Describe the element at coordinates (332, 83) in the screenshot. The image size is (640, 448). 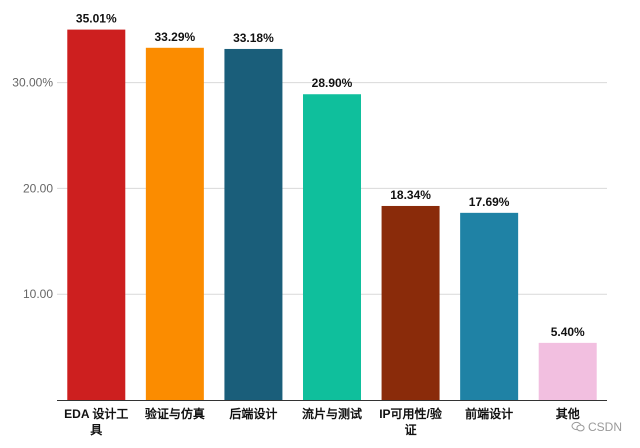
I see `data-label: 28.90%` at that location.